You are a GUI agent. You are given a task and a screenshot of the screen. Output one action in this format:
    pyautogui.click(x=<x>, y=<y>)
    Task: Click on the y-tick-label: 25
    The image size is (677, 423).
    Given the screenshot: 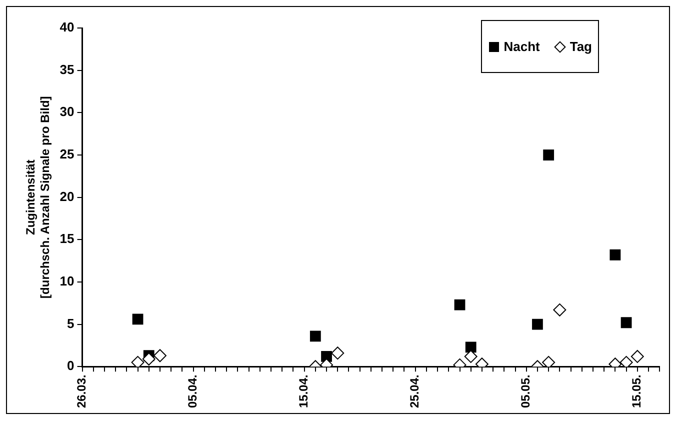 What is the action you would take?
    pyautogui.click(x=67, y=154)
    